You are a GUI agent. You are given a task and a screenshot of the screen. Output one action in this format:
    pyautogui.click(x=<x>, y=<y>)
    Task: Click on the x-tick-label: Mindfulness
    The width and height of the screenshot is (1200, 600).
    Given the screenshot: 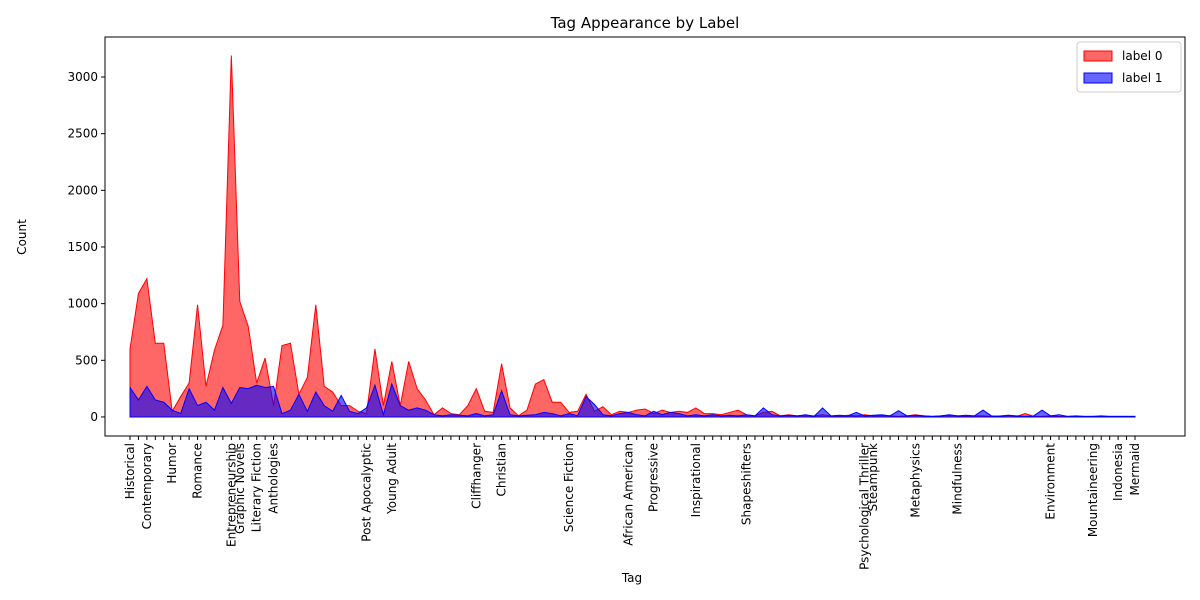 What is the action you would take?
    pyautogui.click(x=958, y=479)
    